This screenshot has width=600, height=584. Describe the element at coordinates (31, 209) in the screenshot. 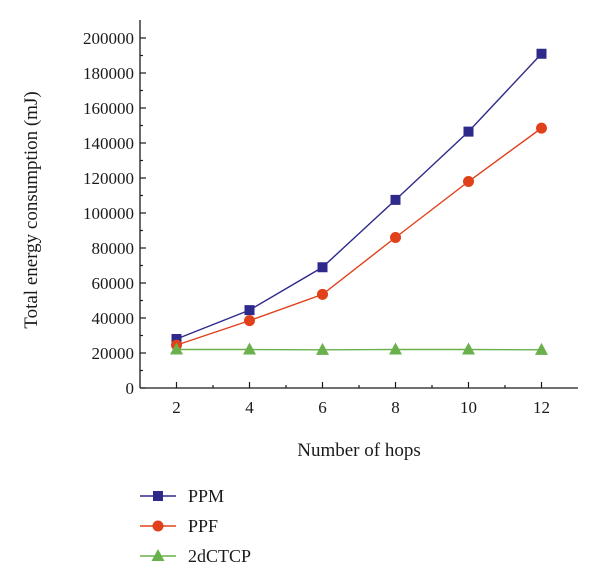

I see `y-axis-title: Total energy consumption (mJ)` at that location.